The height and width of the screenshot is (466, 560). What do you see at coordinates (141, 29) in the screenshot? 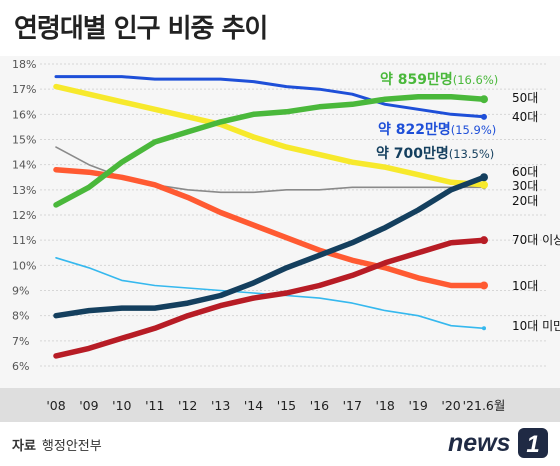
I see `page-title: 연령대별 인구 비중 추이` at bounding box center [141, 29].